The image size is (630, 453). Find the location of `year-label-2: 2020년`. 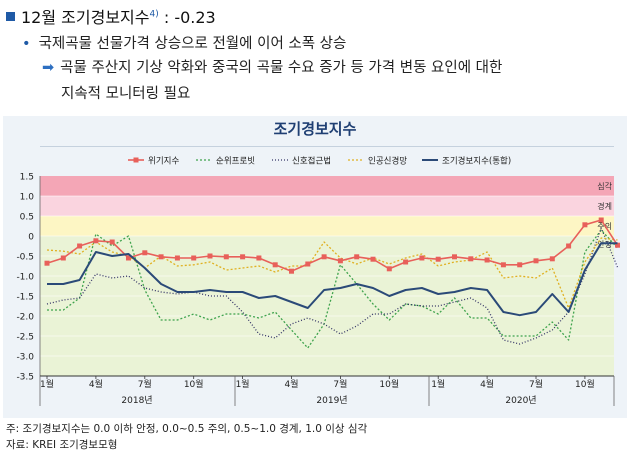

year-label-2: 2020년 is located at coordinates (520, 400).